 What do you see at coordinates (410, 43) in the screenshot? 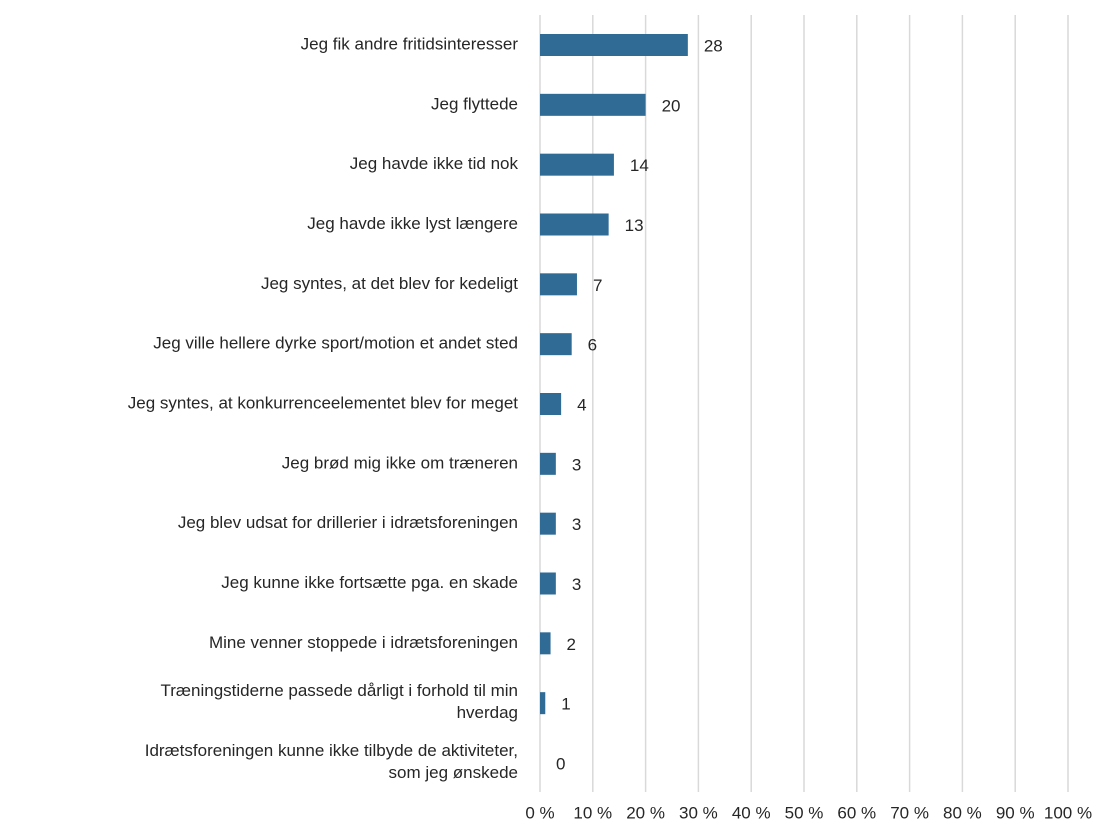
I see `y-tick-label: Jeg fik andre fritidsinteresser` at bounding box center [410, 43].